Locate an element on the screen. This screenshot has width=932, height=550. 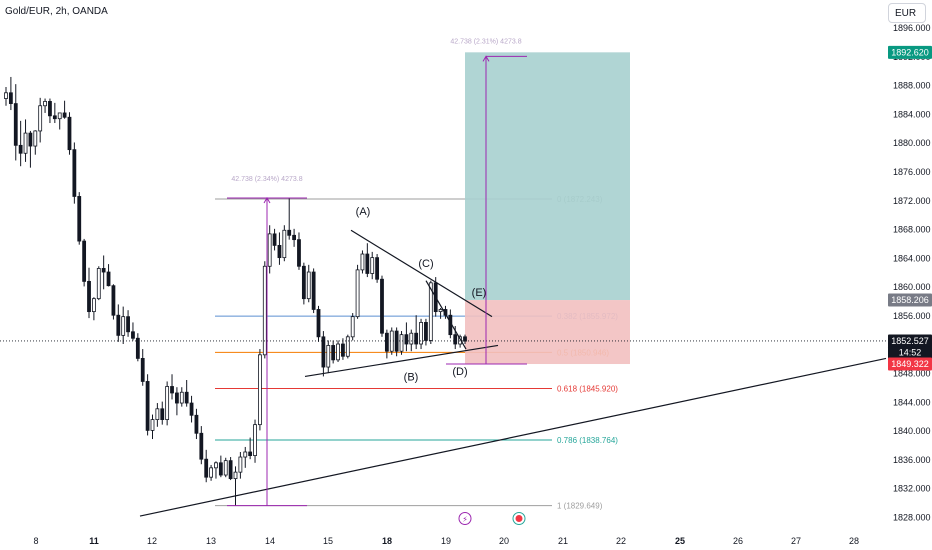
lightning-glyph: ⚡ is located at coordinates (465, 519).